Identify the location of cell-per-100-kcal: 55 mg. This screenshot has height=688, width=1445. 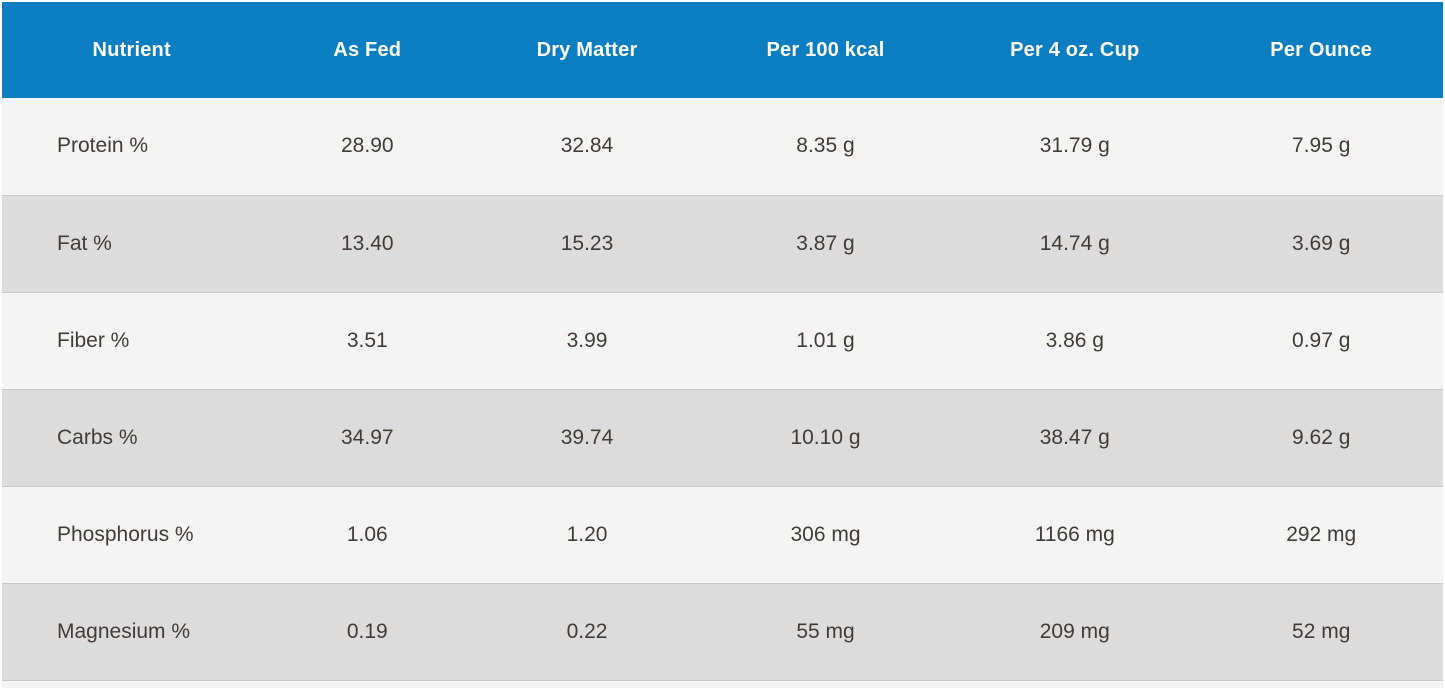
(825, 631).